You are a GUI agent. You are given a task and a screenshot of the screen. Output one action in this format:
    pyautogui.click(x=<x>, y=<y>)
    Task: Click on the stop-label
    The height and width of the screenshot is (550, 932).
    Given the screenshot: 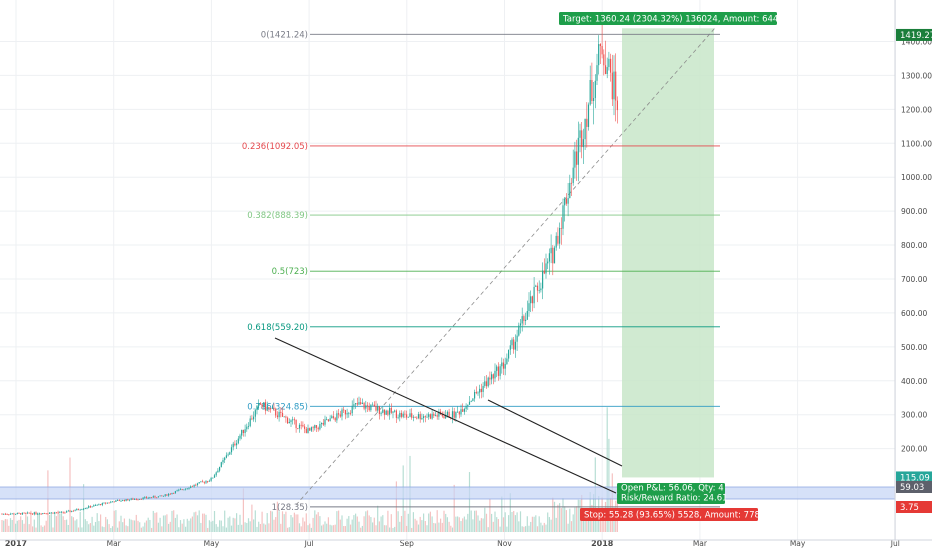 What is the action you would take?
    pyautogui.click(x=669, y=514)
    